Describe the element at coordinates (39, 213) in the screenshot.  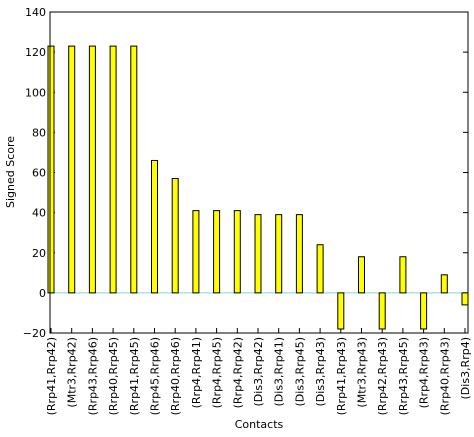
I see `y-tick-label: 40` at that location.